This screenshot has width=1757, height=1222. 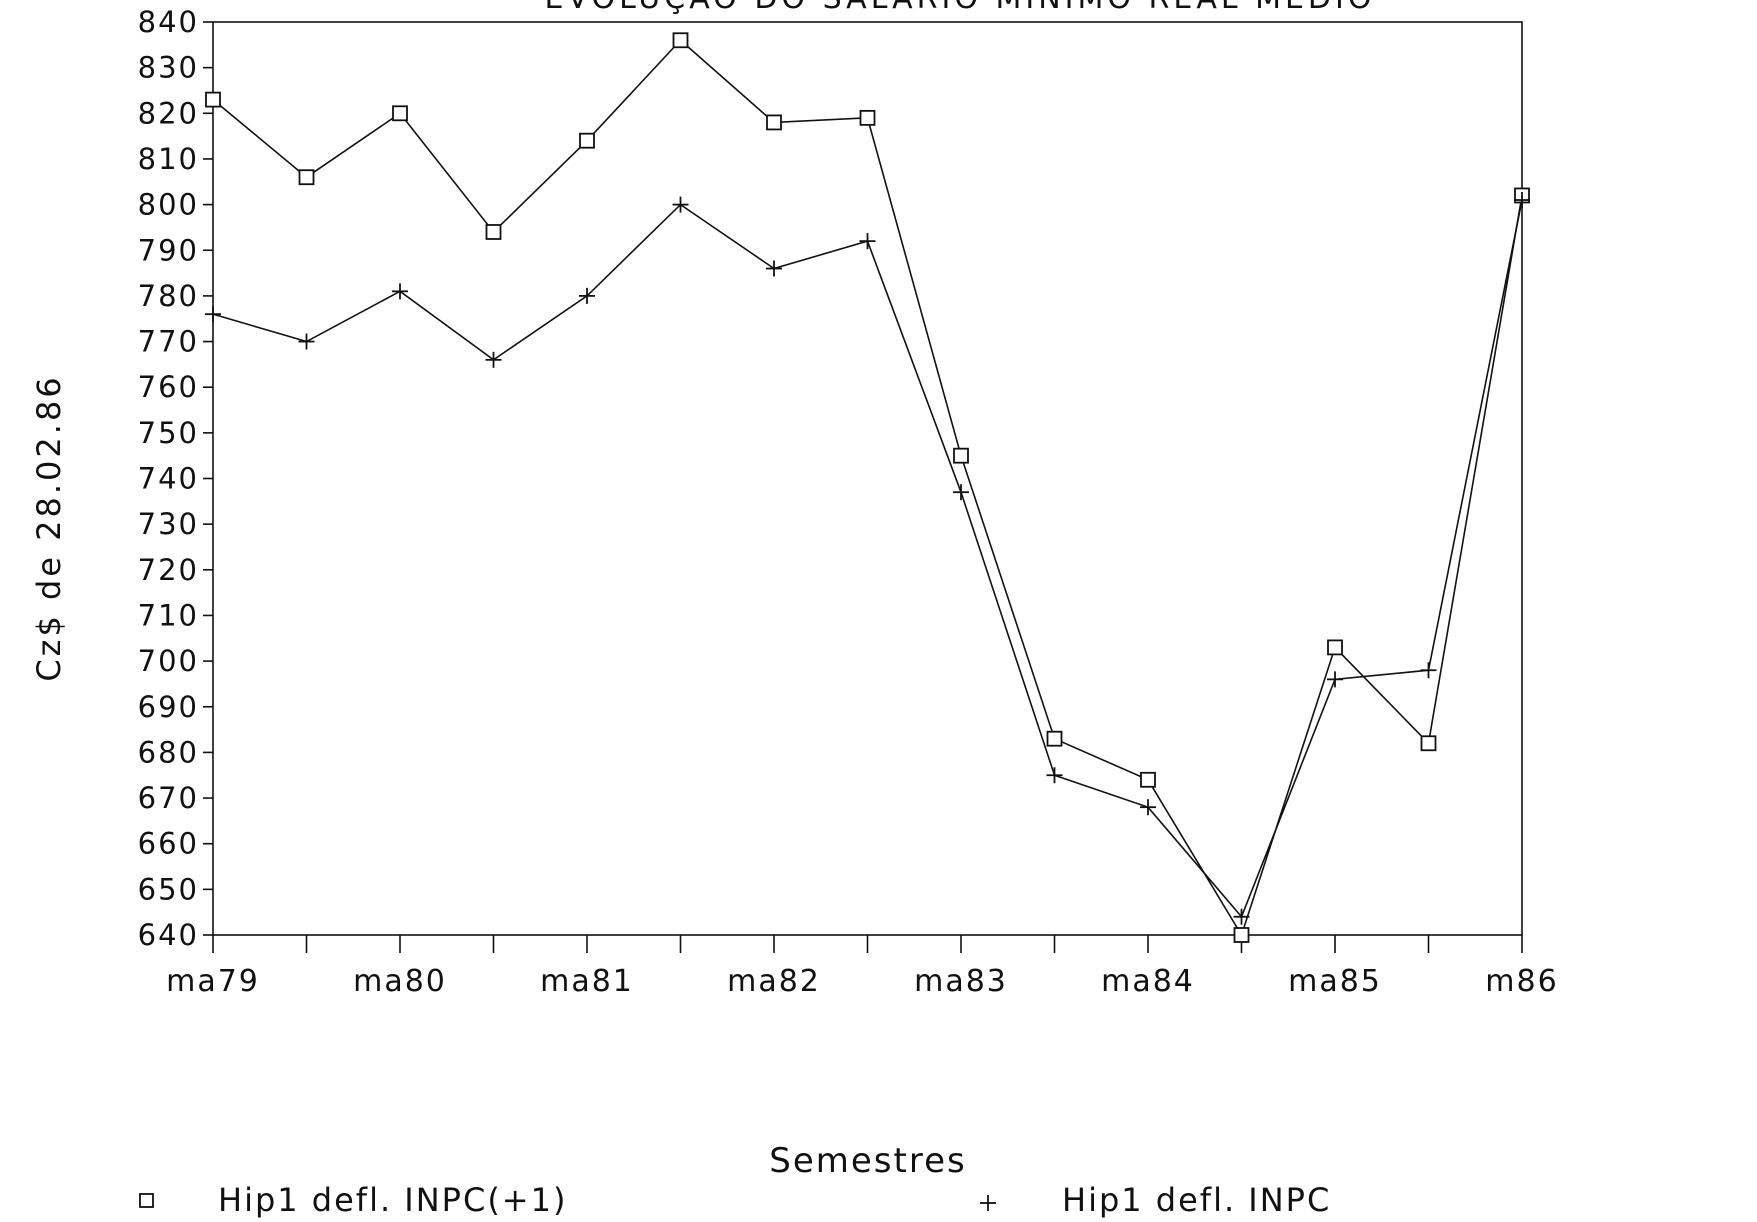 What do you see at coordinates (168, 387) in the screenshot?
I see `y-tick-label: 760` at bounding box center [168, 387].